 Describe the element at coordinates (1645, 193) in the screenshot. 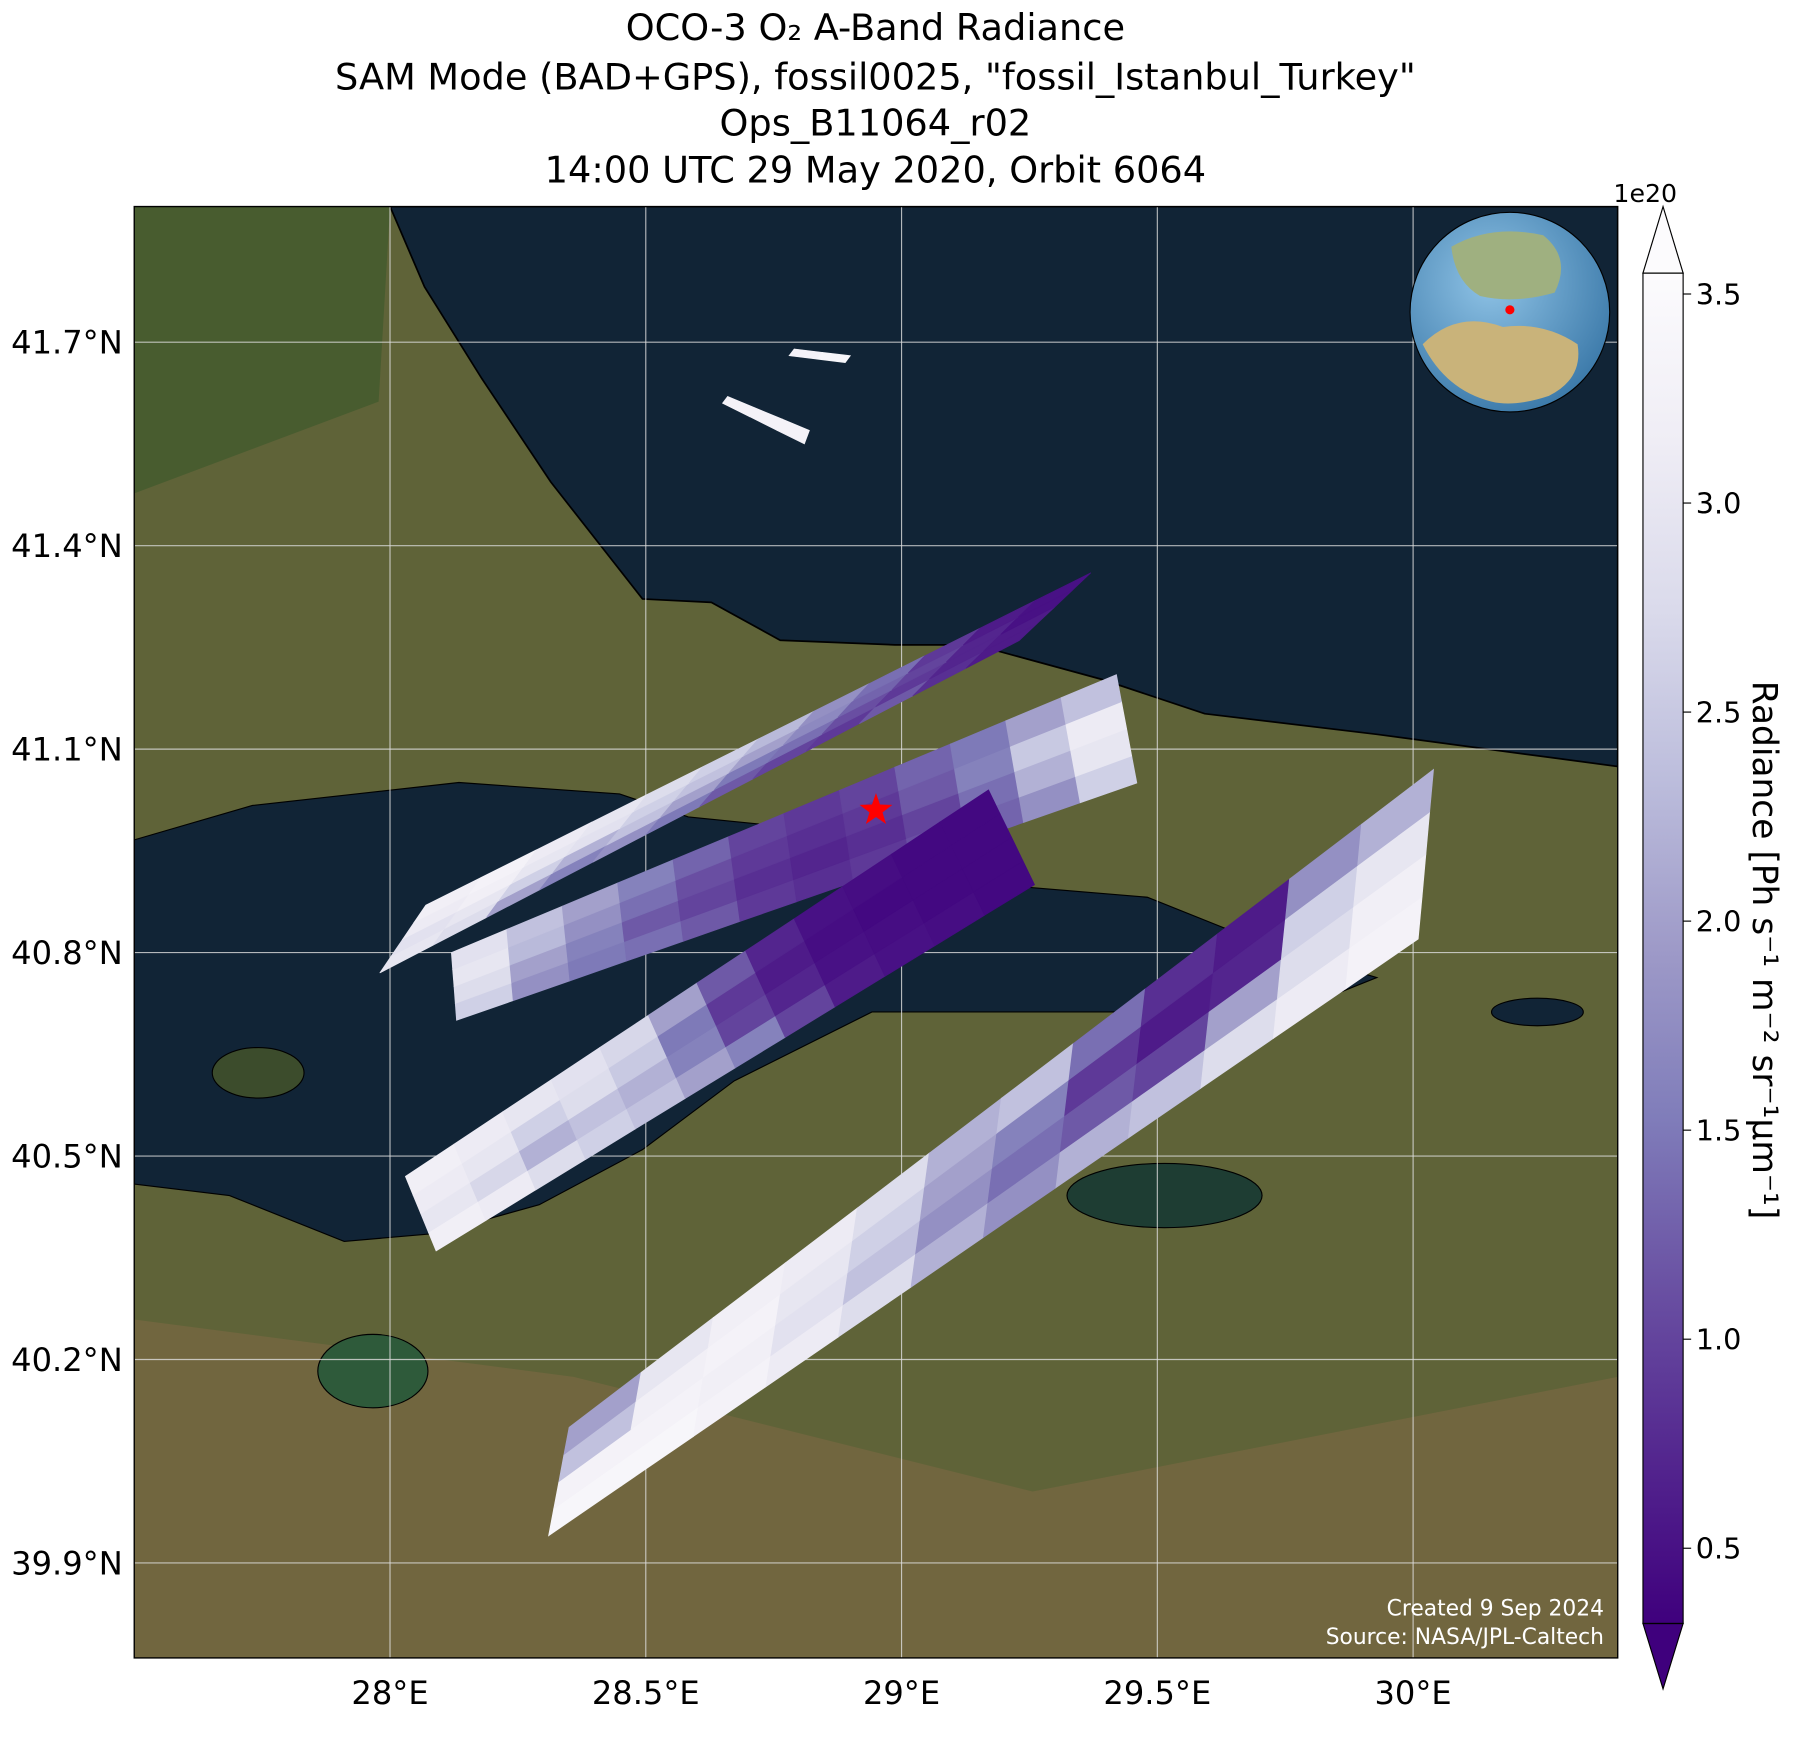

I see `colorbar-exponent: 1e20` at that location.